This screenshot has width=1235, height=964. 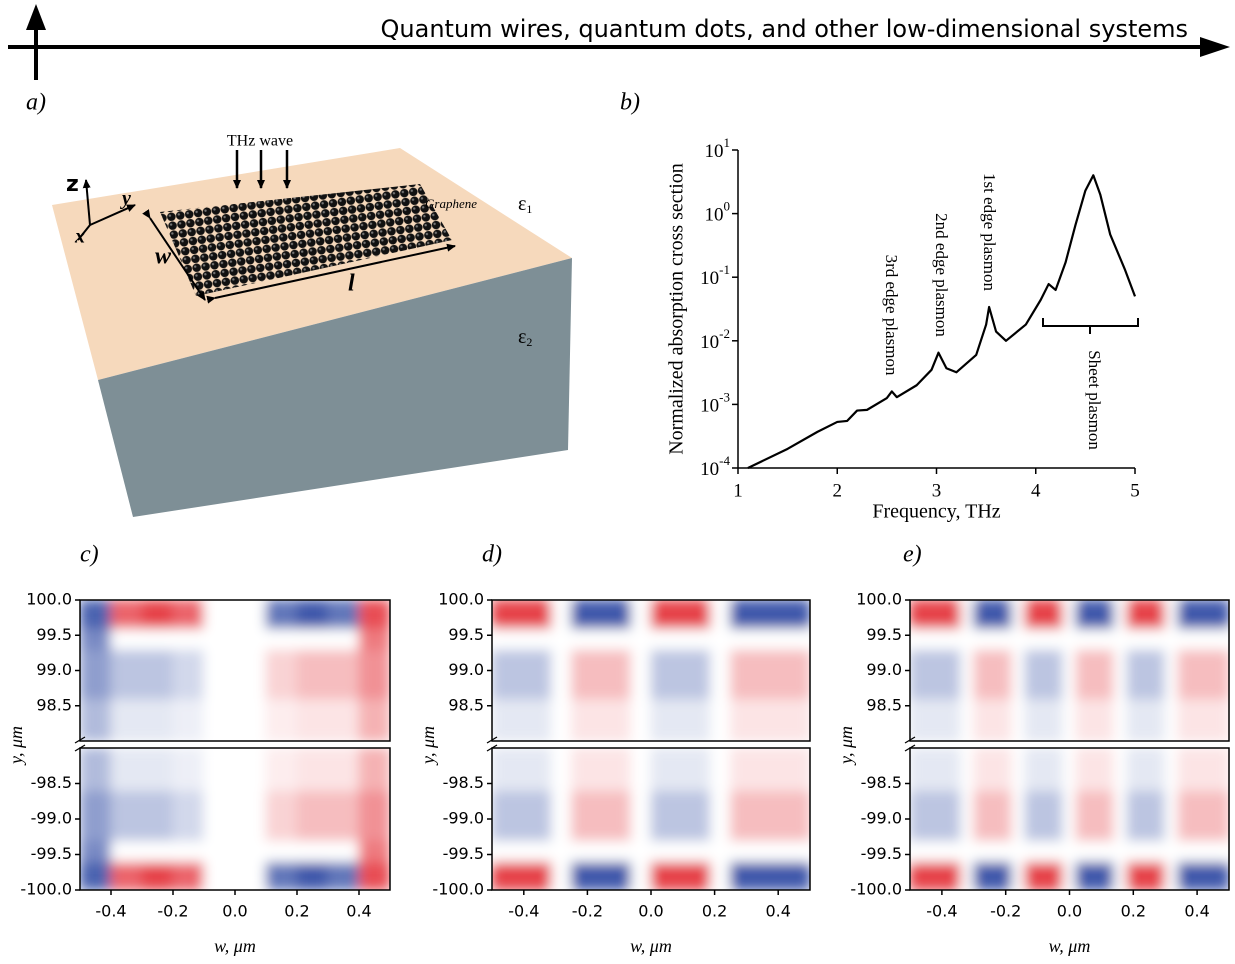 I want to click on x-tick-label: 4, so click(x=1036, y=490).